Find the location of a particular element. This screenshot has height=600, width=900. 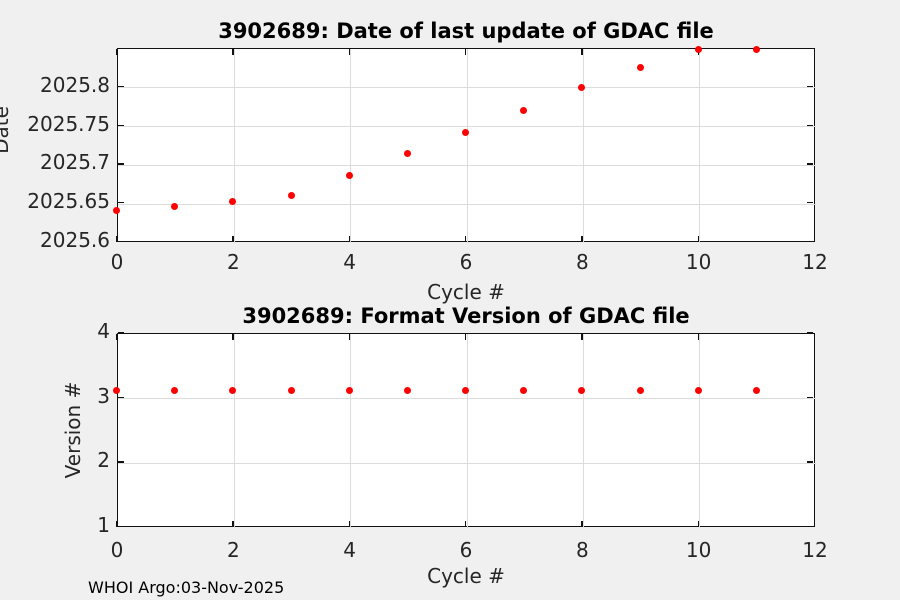

bottom-chart-x-tick-label: 0 is located at coordinates (117, 550).